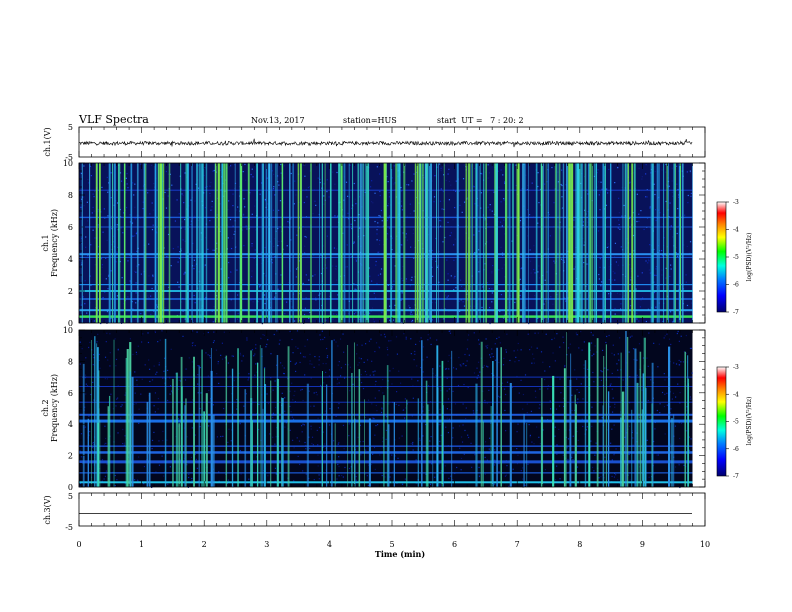 The image size is (792, 612). Describe the element at coordinates (204, 544) in the screenshot. I see `time-tick-label: 2` at that location.